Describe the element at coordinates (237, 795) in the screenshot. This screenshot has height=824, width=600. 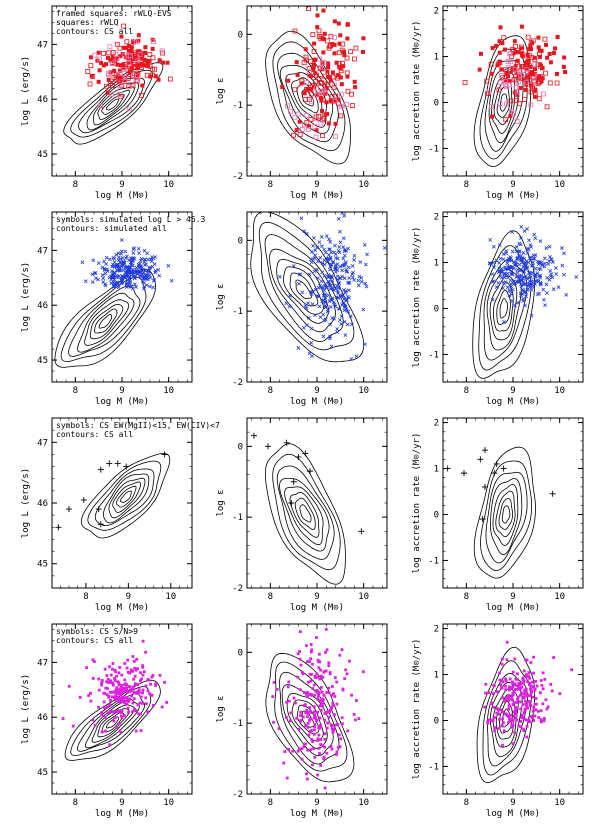
I see `y-tick-label: -2` at that location.